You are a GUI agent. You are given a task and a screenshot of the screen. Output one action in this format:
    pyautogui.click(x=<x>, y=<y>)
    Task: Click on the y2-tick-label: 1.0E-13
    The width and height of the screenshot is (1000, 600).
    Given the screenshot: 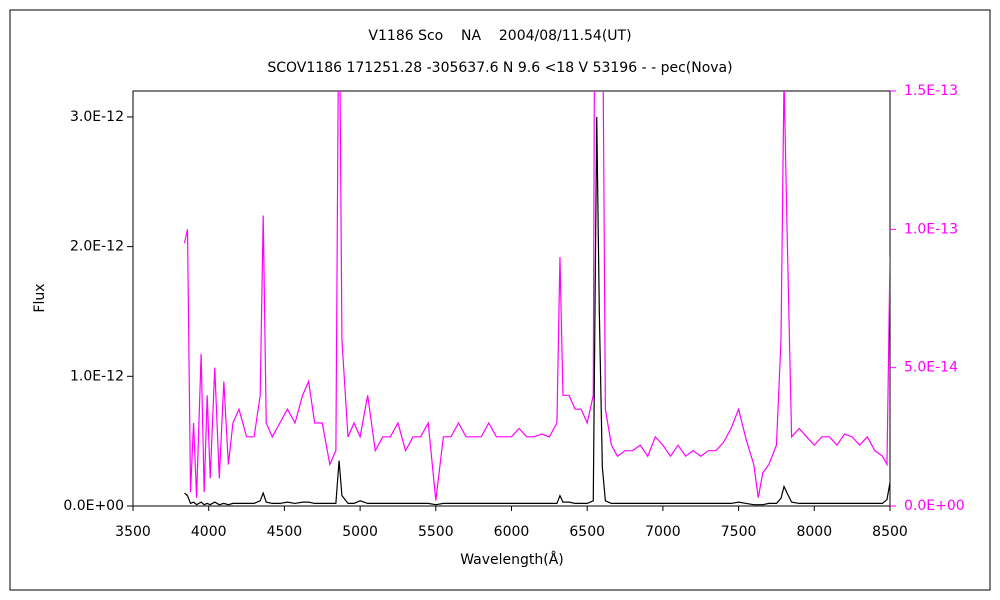 What is the action you would take?
    pyautogui.click(x=931, y=229)
    